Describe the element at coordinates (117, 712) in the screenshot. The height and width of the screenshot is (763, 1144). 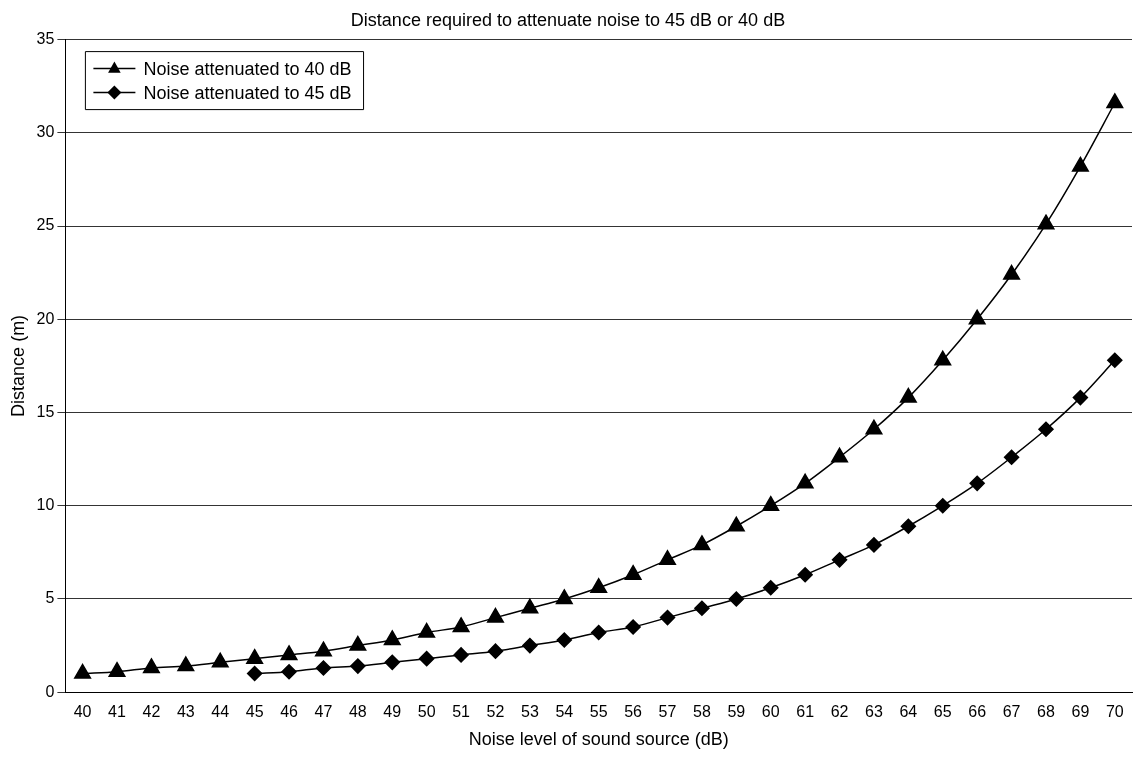
I see `x-tick-label: 41` at that location.